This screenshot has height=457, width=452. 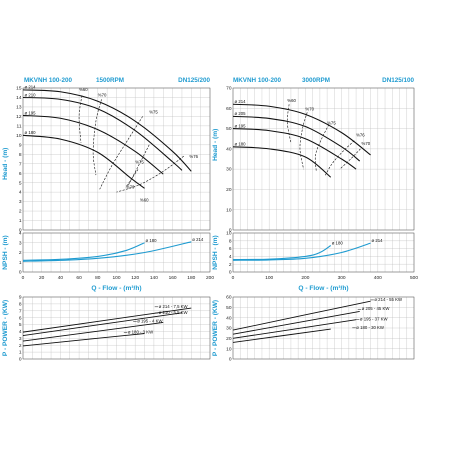 I want to click on left-head-y-tick: 9, so click(x=20, y=145).